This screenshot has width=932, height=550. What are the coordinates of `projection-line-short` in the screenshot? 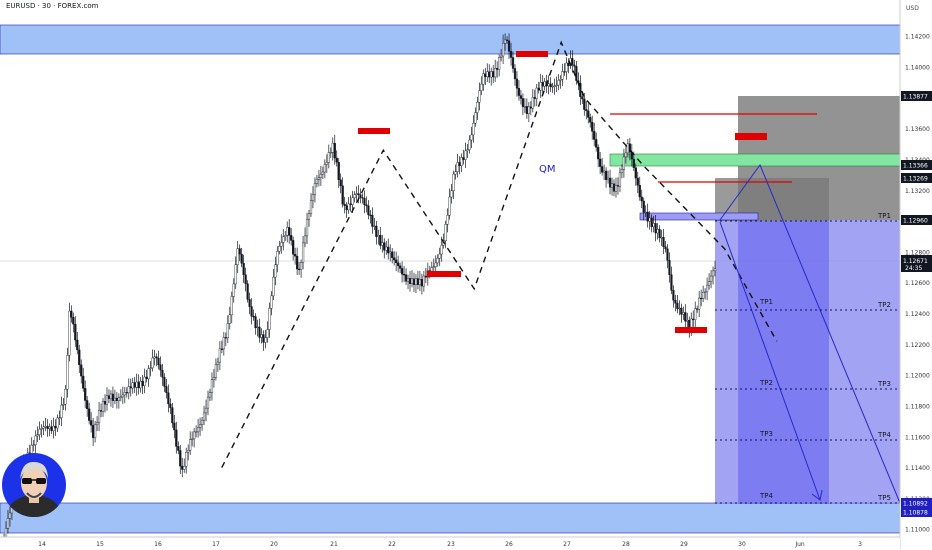 It's located at (770, 361).